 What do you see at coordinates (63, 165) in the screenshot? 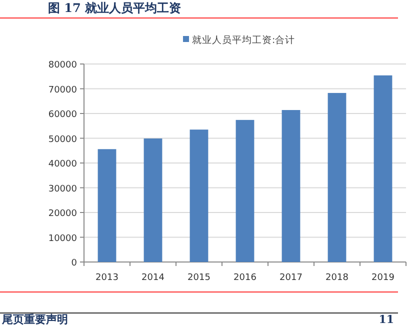
I see `y-tick-label: 40000` at bounding box center [63, 165].